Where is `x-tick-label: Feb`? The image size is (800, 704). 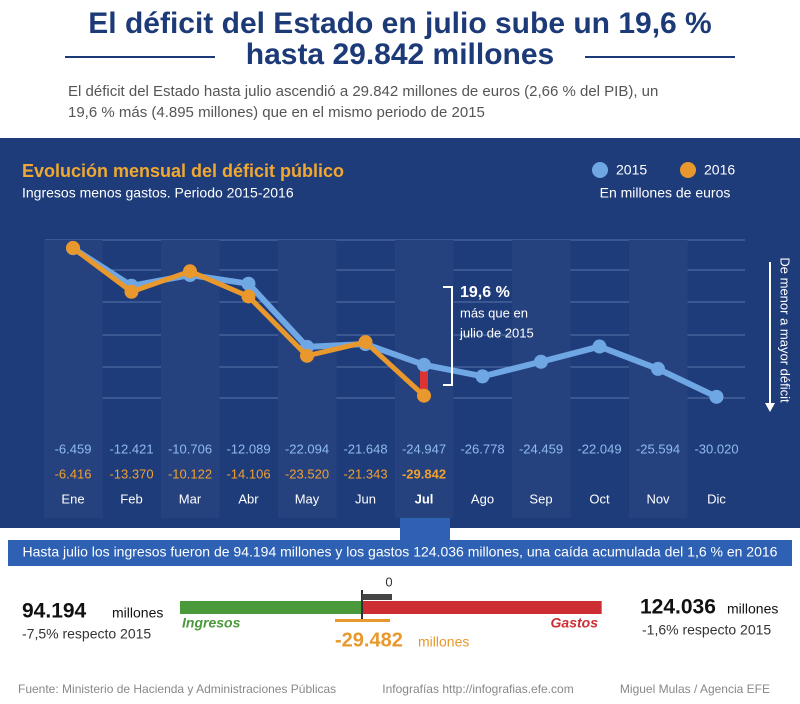
x-tick-label: Feb is located at coordinates (131, 498).